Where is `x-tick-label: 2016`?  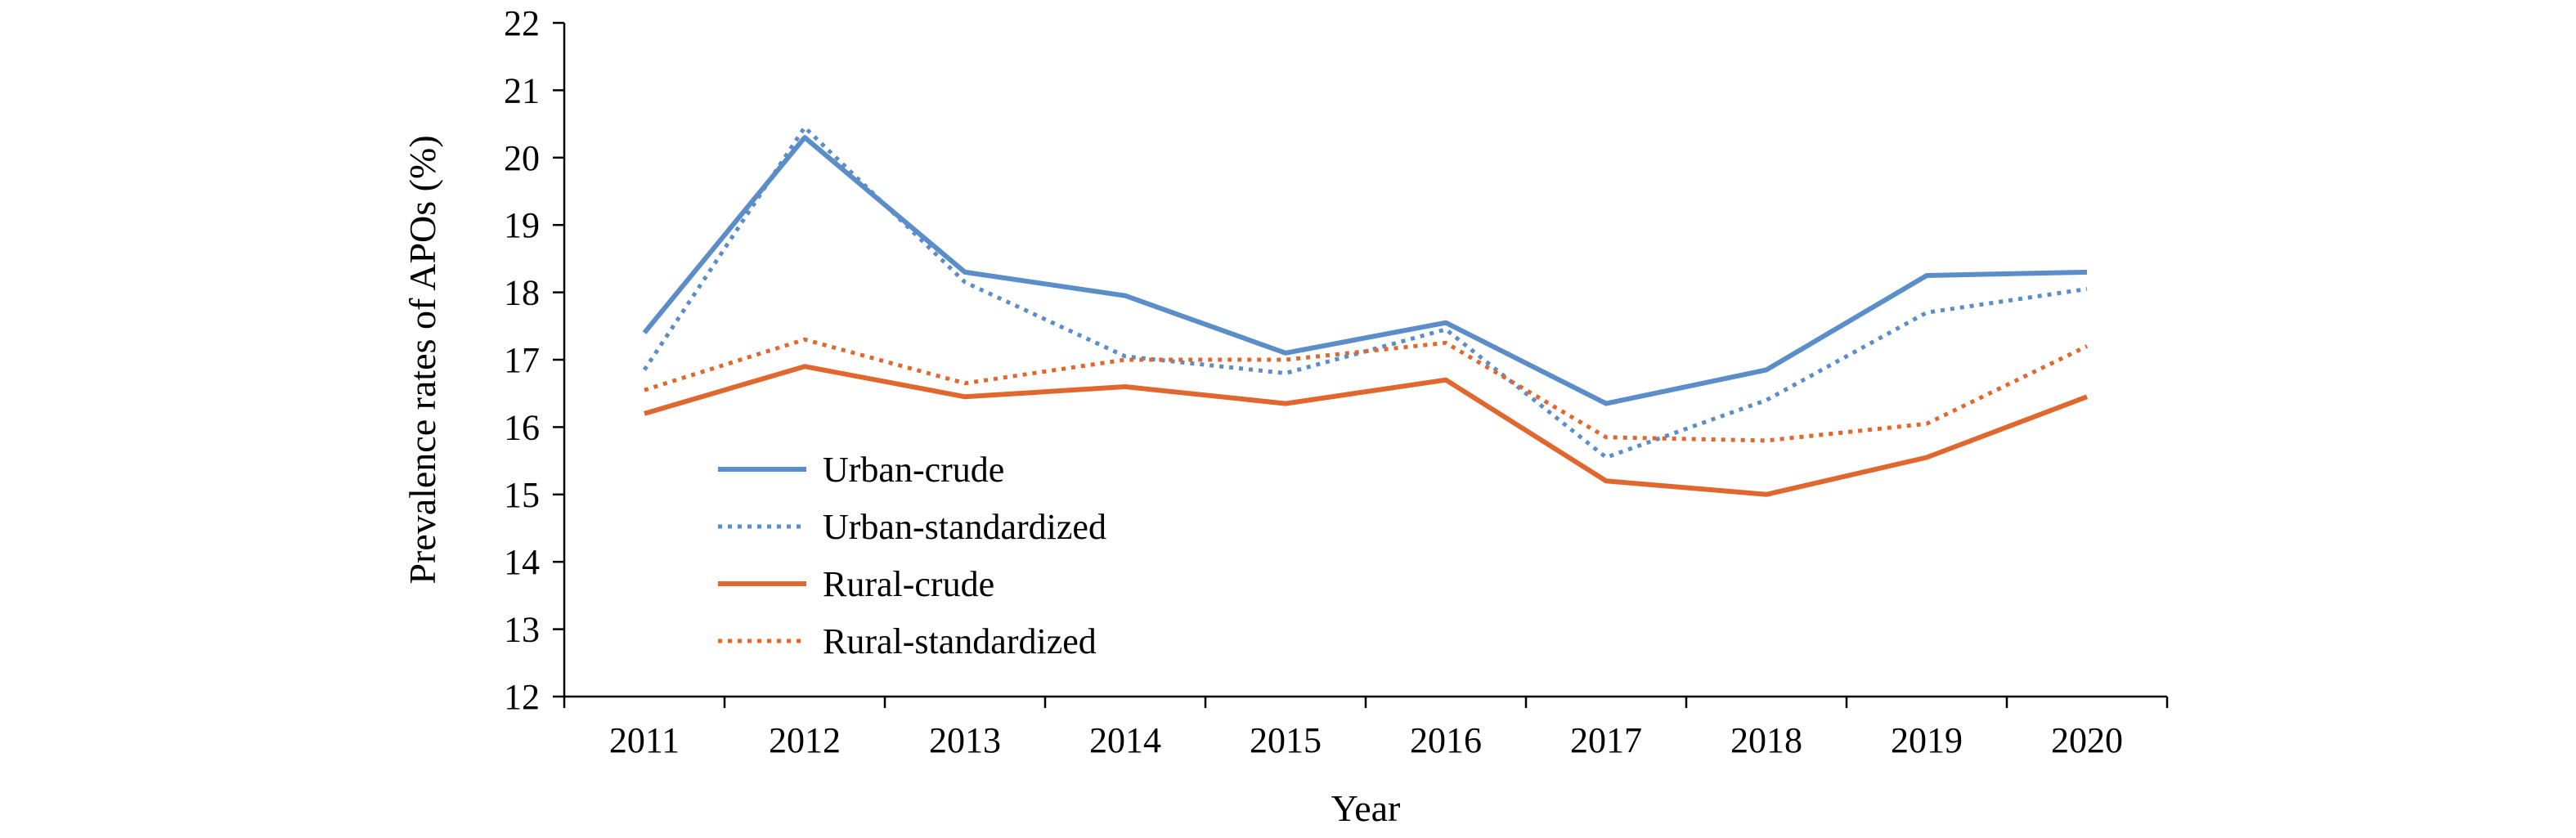
x-tick-label: 2016 is located at coordinates (1446, 740).